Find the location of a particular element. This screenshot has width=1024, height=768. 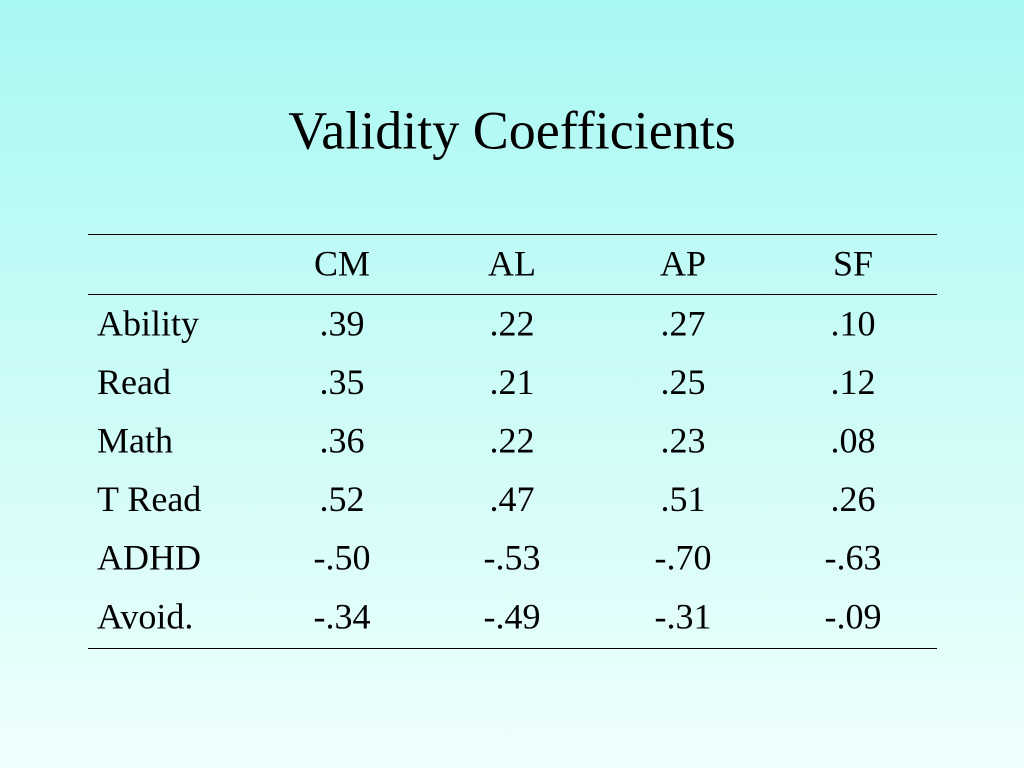

table-cell: -.63 is located at coordinates (853, 558).